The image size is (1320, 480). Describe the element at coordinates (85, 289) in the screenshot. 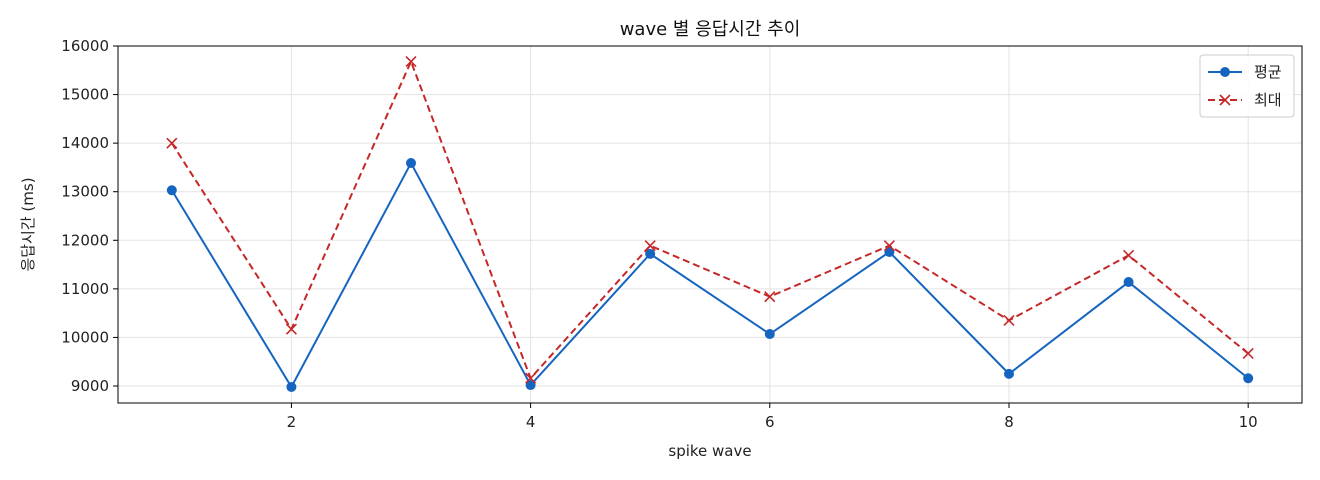

I see `y-tick-label: 11000` at that location.